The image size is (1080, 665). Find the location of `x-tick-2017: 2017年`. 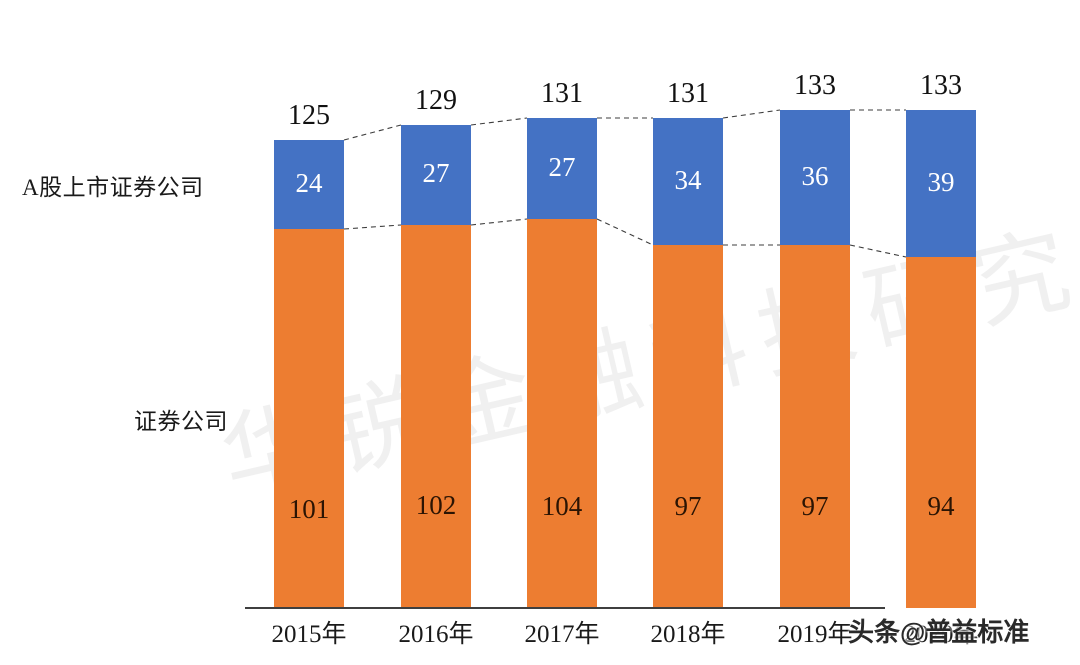

x-tick-2017: 2017年 is located at coordinates (562, 634).